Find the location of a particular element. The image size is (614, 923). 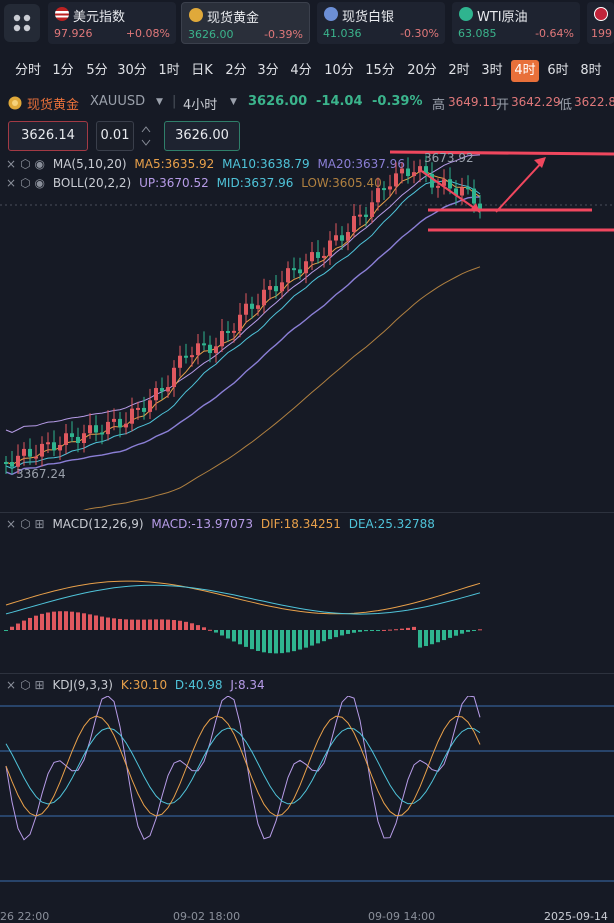

annotation-down-arrow is located at coordinates (450, 191).